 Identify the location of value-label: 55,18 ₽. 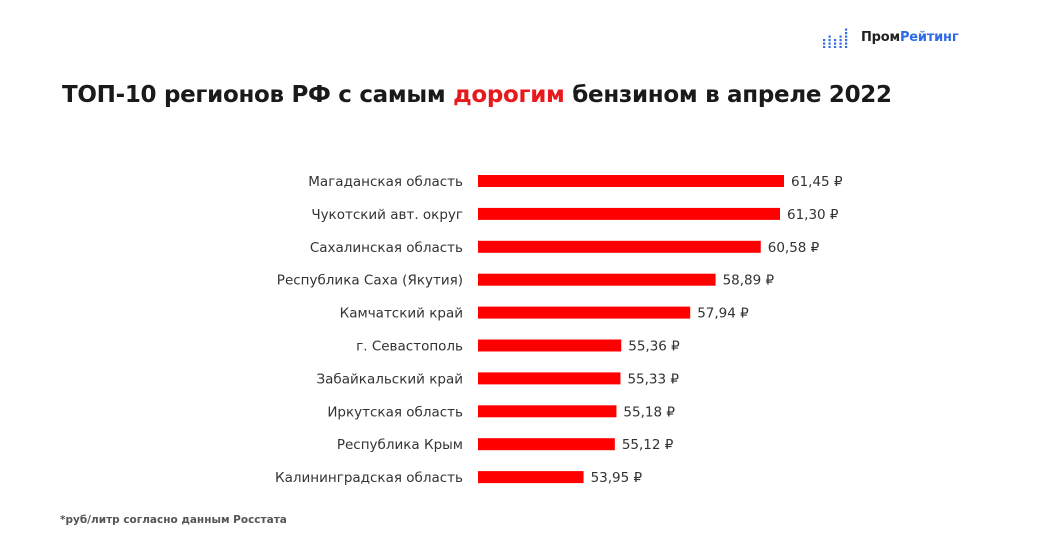
(649, 412).